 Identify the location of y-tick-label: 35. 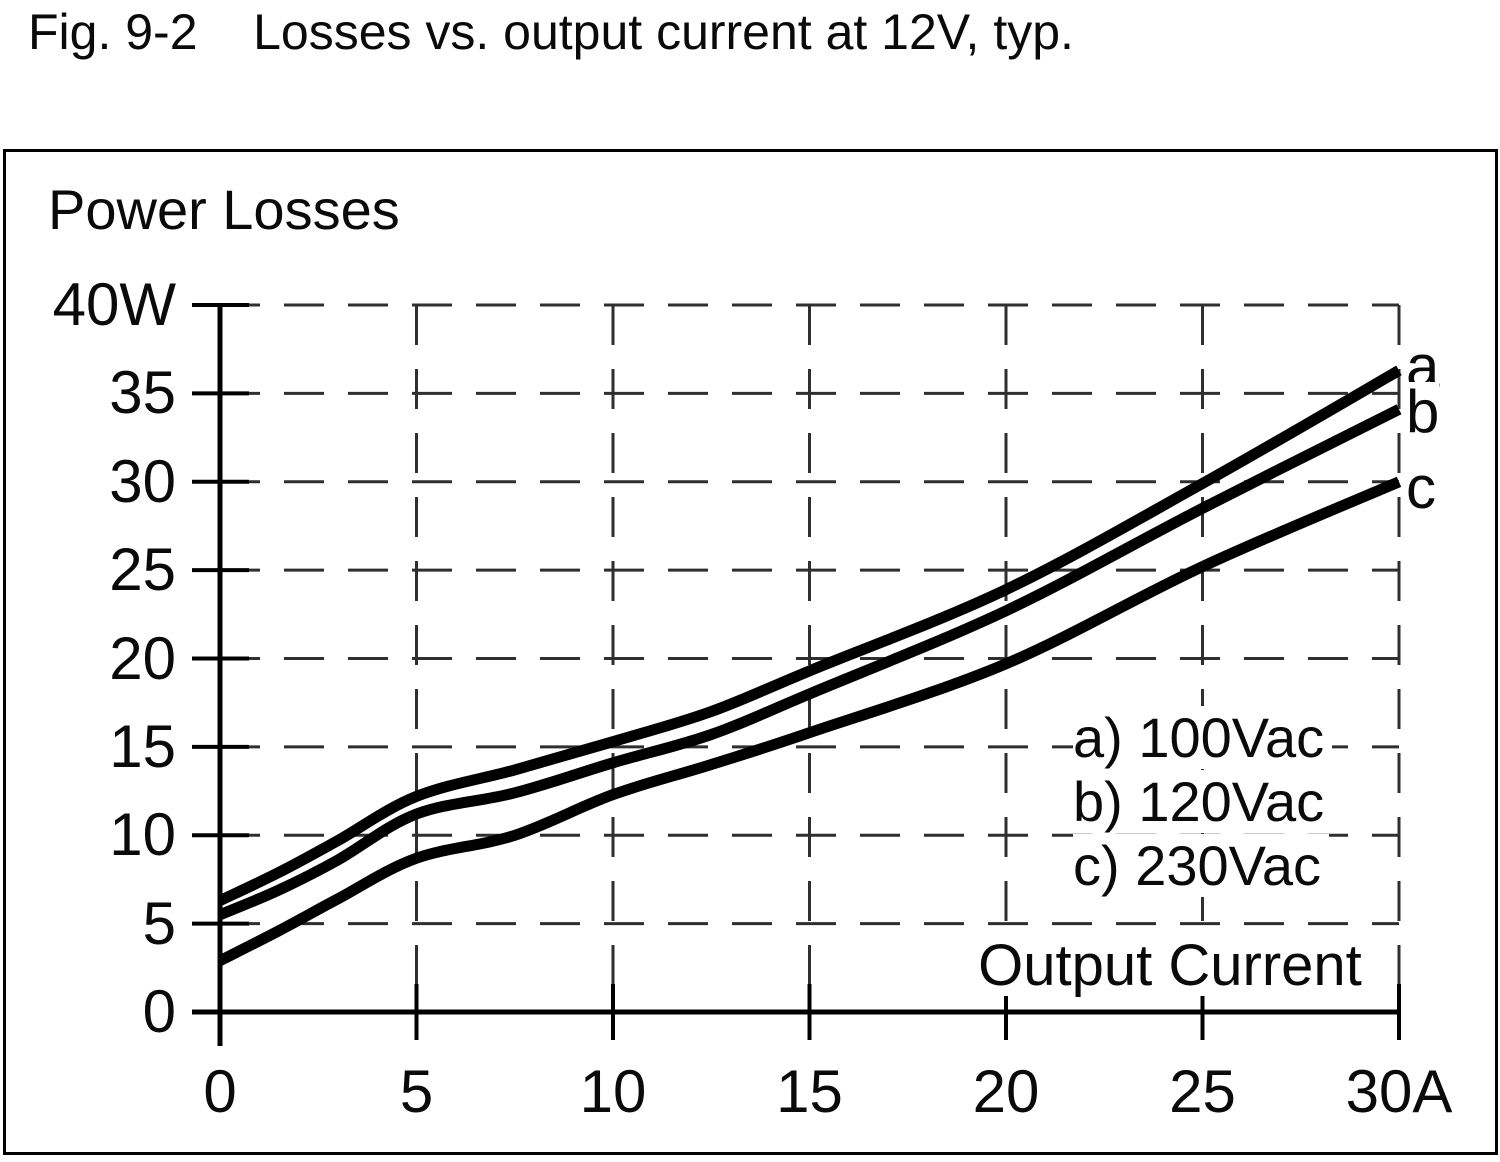
(142, 393).